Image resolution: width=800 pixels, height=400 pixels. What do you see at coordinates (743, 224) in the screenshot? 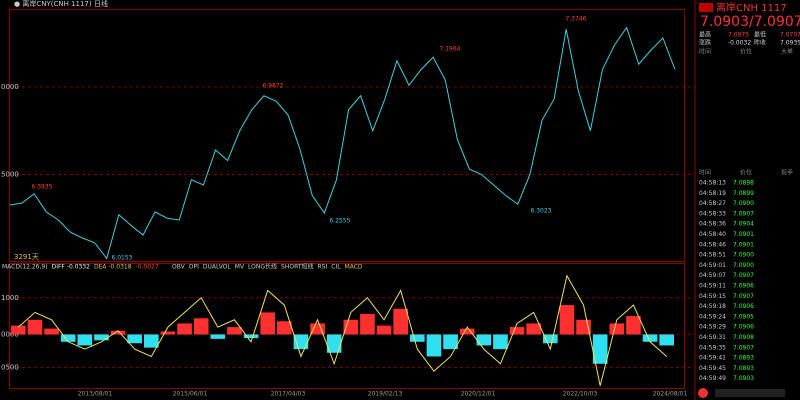
I see `tick-price: 7.0904` at bounding box center [743, 224].